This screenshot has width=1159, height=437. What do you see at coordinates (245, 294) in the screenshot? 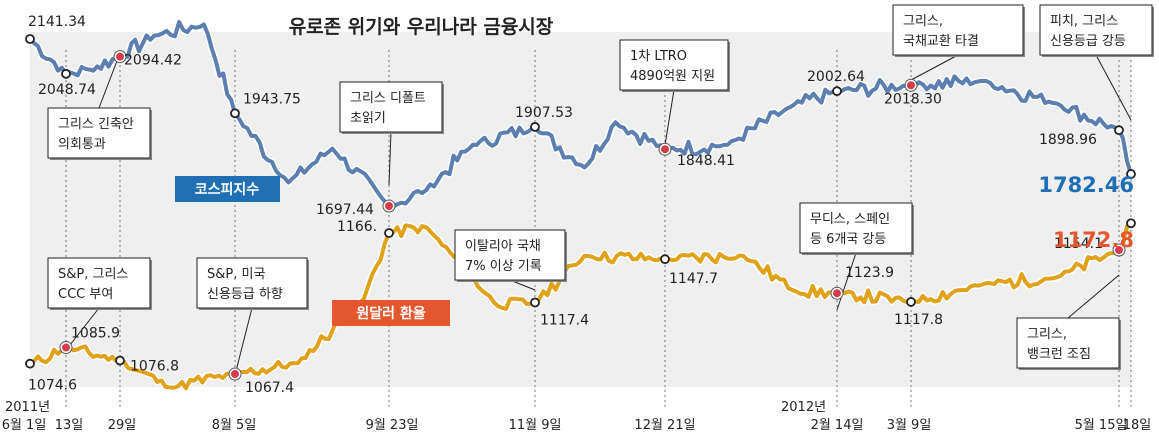
I see `annotation-text: 신용등급 하향` at bounding box center [245, 294].